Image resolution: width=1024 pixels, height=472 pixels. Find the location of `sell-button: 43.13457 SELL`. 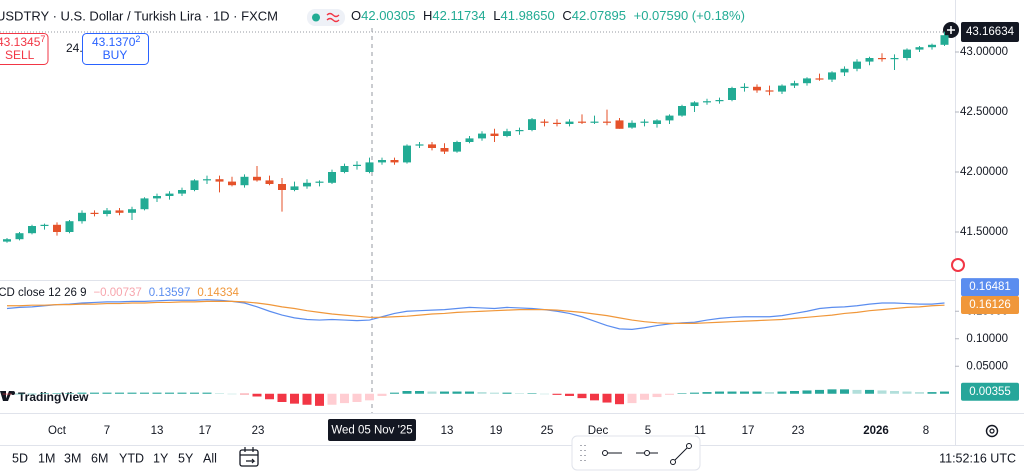

sell-button: 43.13457 SELL is located at coordinates (24, 49).